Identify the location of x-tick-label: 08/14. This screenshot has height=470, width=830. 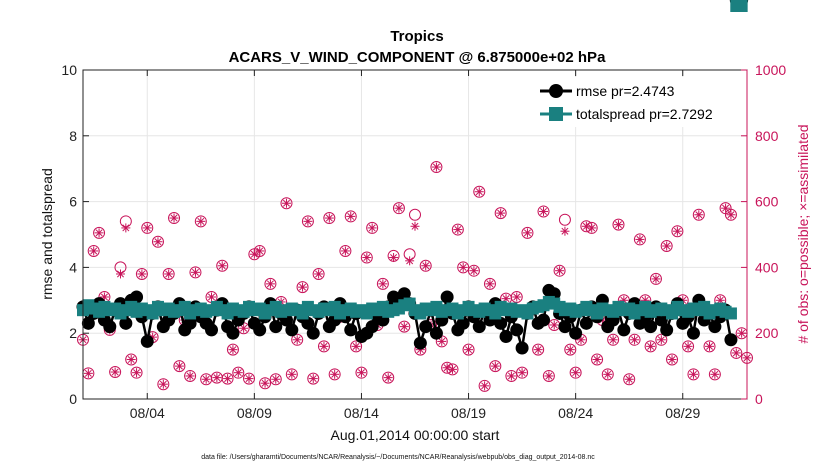
(361, 413).